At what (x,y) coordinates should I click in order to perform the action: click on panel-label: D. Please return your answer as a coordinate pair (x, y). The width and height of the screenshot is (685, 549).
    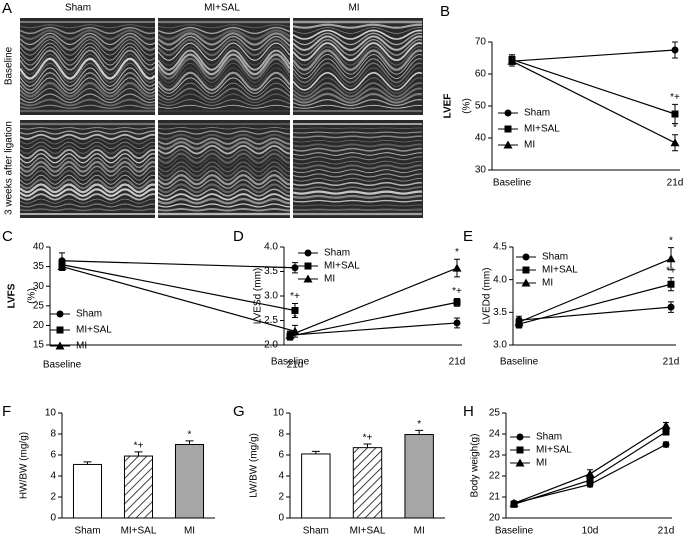
    Looking at the image, I should click on (238, 236).